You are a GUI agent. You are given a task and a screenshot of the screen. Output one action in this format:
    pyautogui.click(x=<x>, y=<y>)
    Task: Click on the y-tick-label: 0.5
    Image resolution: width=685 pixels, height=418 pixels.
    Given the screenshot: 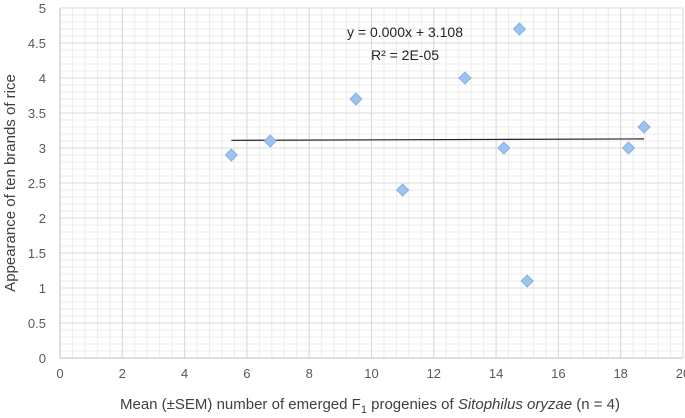 What is the action you would take?
    pyautogui.click(x=37, y=323)
    